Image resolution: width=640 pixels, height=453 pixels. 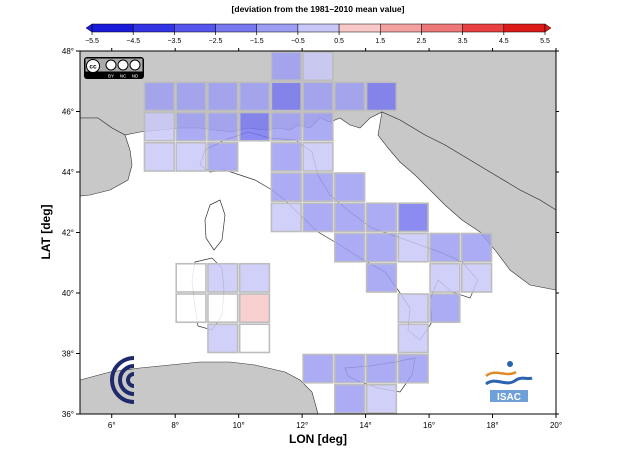 I want to click on lon-tick-label: 10°, so click(x=239, y=425).